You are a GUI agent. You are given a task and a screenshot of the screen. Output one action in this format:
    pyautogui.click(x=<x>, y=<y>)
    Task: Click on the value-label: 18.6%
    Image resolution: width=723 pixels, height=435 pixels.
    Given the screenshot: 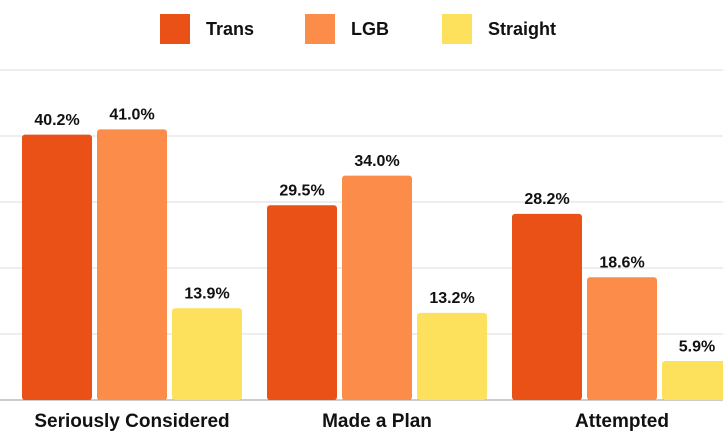 What is the action you would take?
    pyautogui.click(x=621, y=262)
    